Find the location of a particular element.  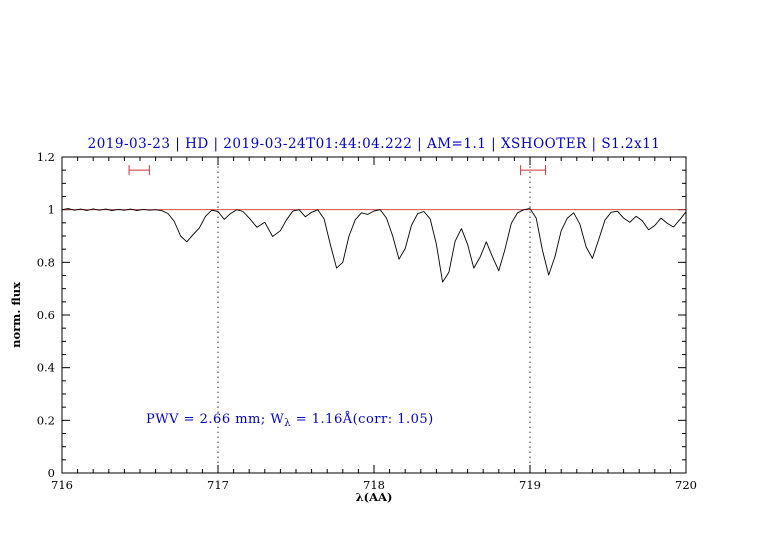

annotation-prefix: PWV = 2.66 mm; W is located at coordinates (215, 419).